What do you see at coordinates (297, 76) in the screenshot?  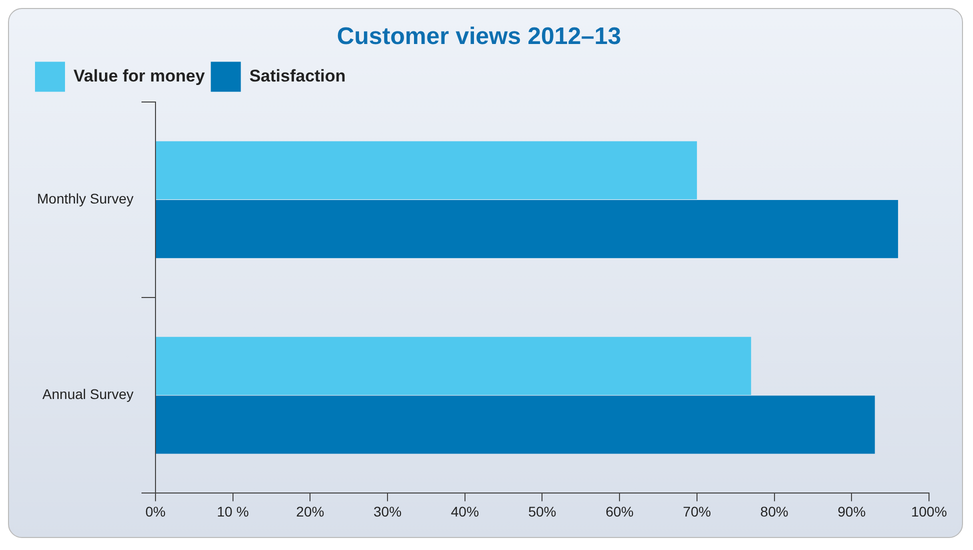 I see `legend-label: Satisfaction` at bounding box center [297, 76].